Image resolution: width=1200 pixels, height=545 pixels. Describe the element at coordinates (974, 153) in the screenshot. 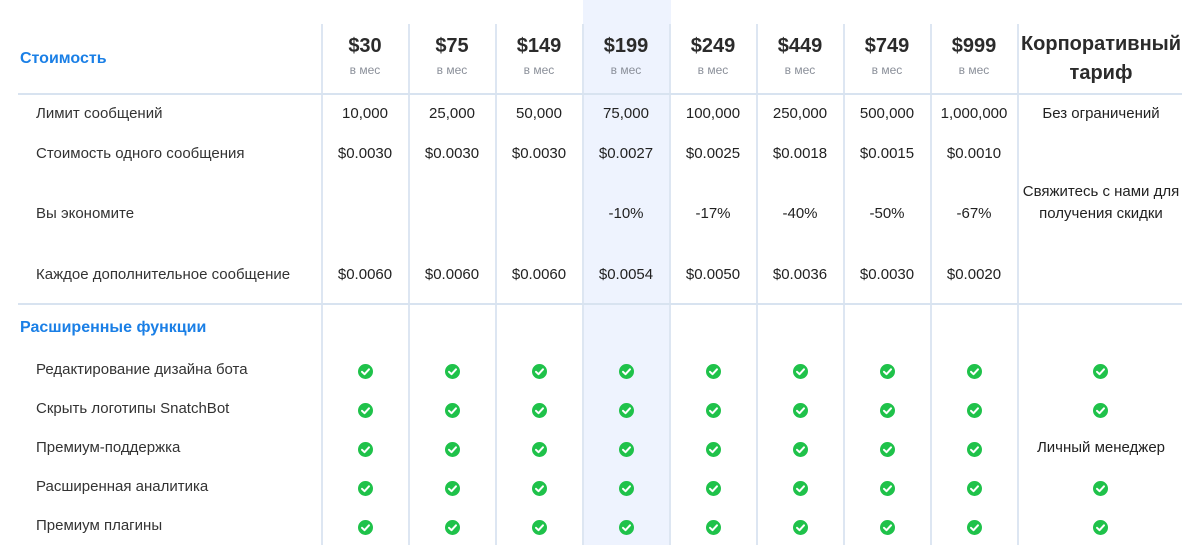

I see `table-cell: $0.0010` at that location.